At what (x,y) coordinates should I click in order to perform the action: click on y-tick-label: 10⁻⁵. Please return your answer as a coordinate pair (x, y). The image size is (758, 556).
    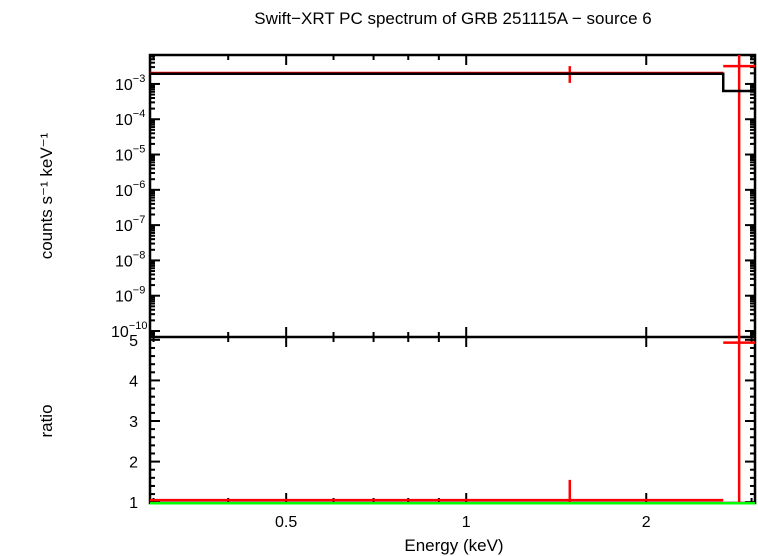
    Looking at the image, I should click on (130, 154).